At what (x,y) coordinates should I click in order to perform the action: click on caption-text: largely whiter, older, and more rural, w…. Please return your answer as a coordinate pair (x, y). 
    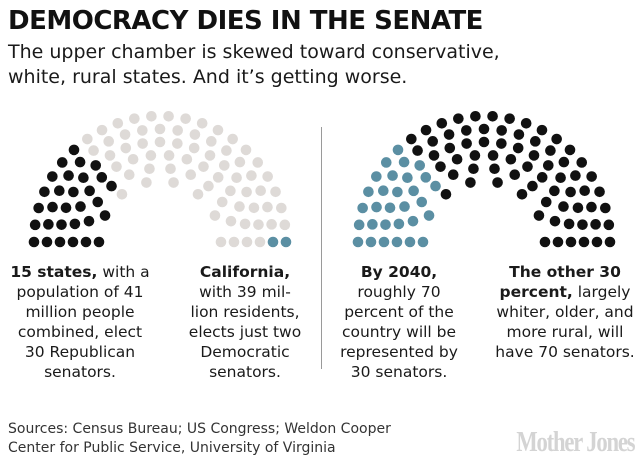
    Looking at the image, I should click on (565, 322).